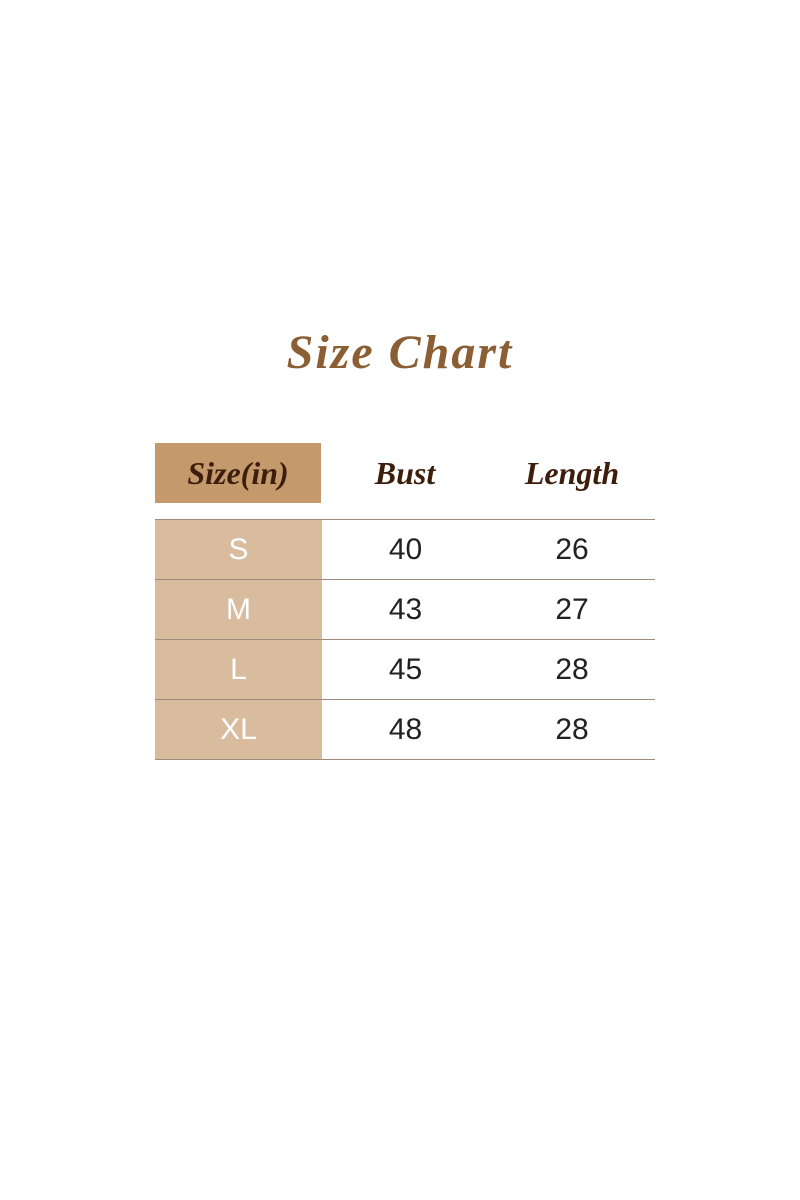 Image resolution: width=800 pixels, height=1200 pixels. I want to click on length-cell: 27, so click(572, 609).